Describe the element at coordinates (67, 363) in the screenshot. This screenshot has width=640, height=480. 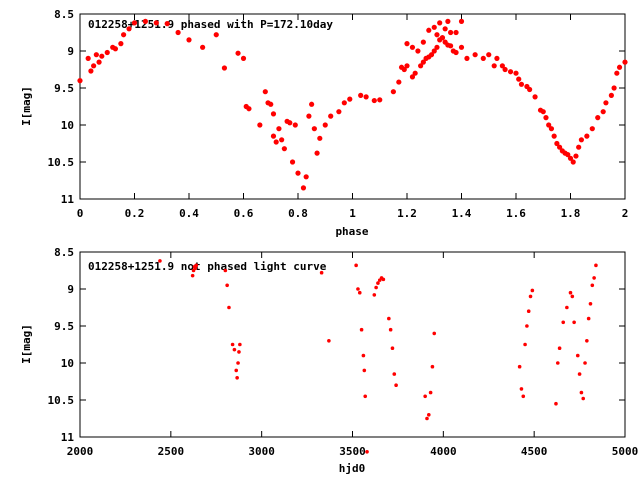
I see `y-tick-label: 10` at that location.